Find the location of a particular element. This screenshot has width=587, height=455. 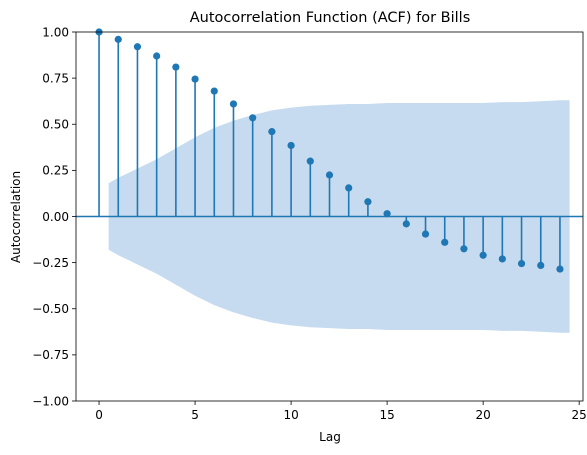

chart-title: Autocorrelation Function (ACF) for Bills is located at coordinates (330, 18).